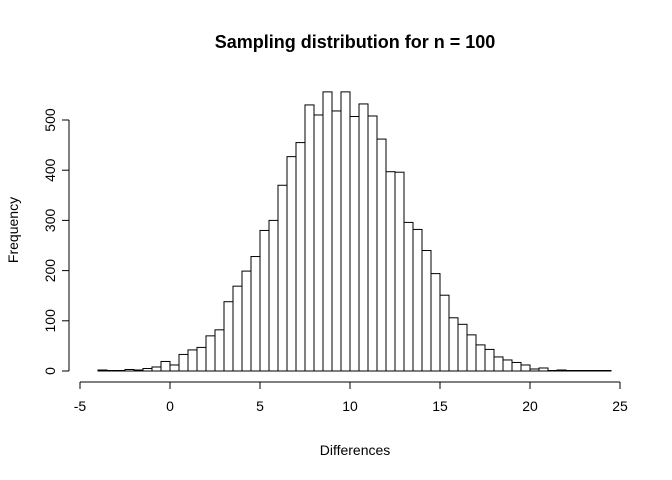 This screenshot has height=480, width=672. Describe the element at coordinates (260, 406) in the screenshot. I see `x-tick-label: 5` at that location.